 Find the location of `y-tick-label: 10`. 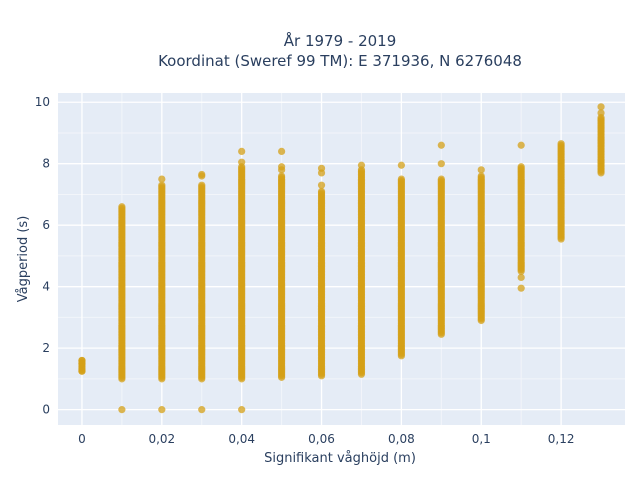

y-tick-label: 10 is located at coordinates (42, 102).